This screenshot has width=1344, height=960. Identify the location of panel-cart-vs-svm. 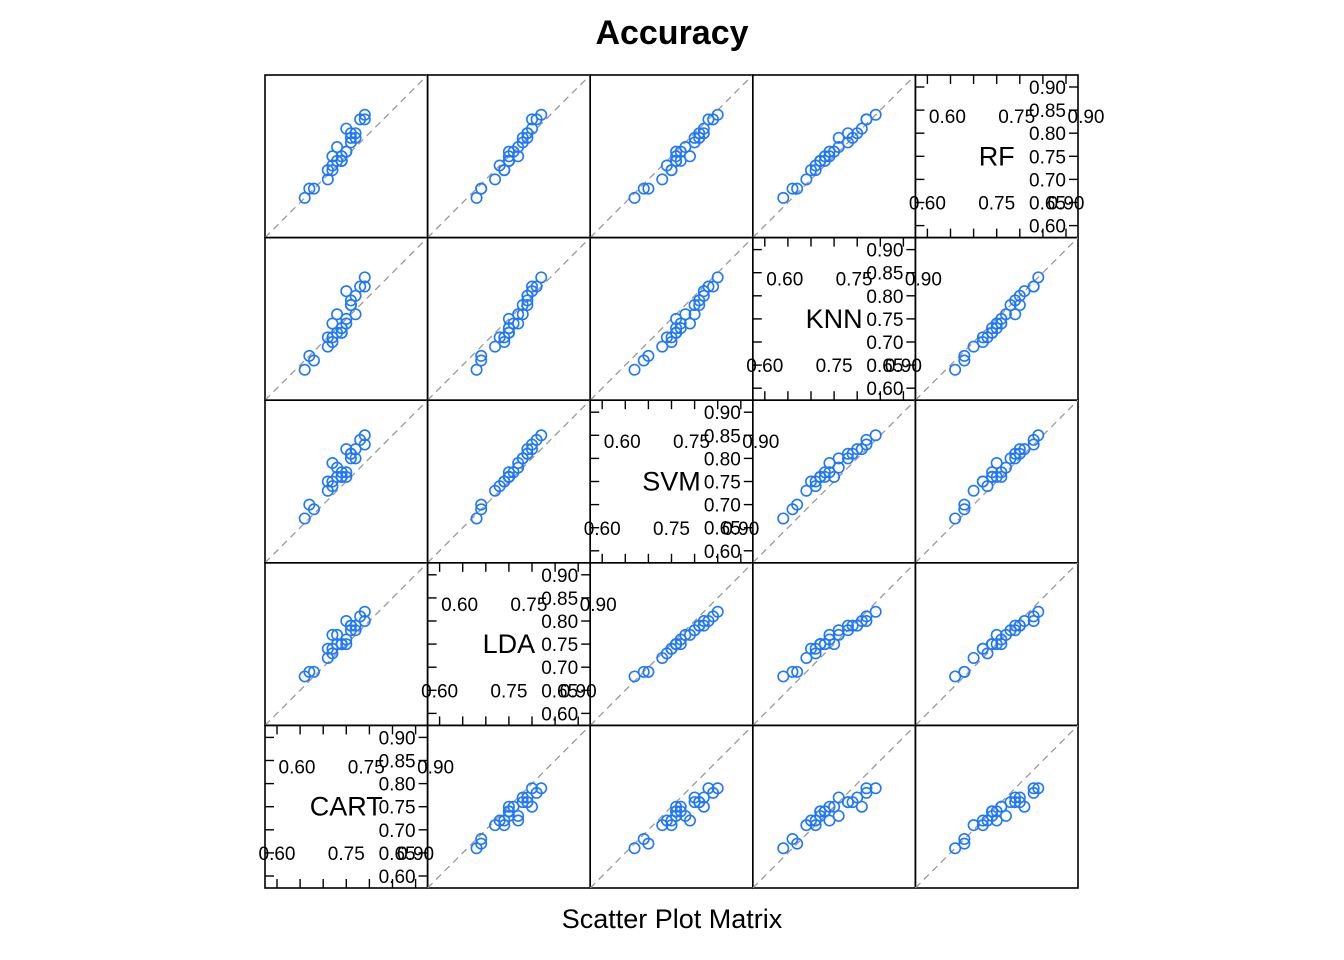
(671, 806).